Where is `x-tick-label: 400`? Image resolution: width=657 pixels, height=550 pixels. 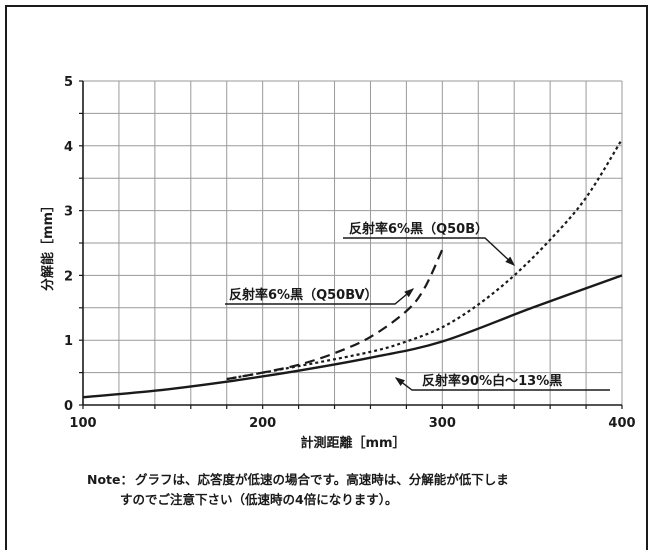
x-tick-label: 400 is located at coordinates (621, 423).